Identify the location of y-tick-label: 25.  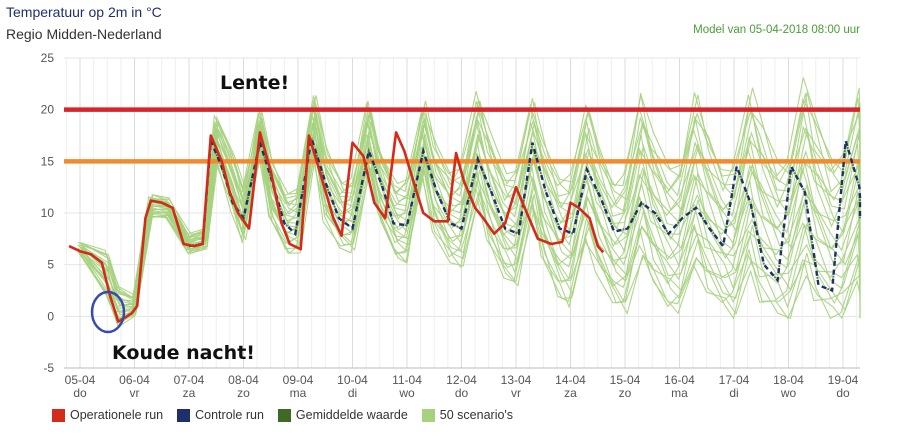
(48, 58).